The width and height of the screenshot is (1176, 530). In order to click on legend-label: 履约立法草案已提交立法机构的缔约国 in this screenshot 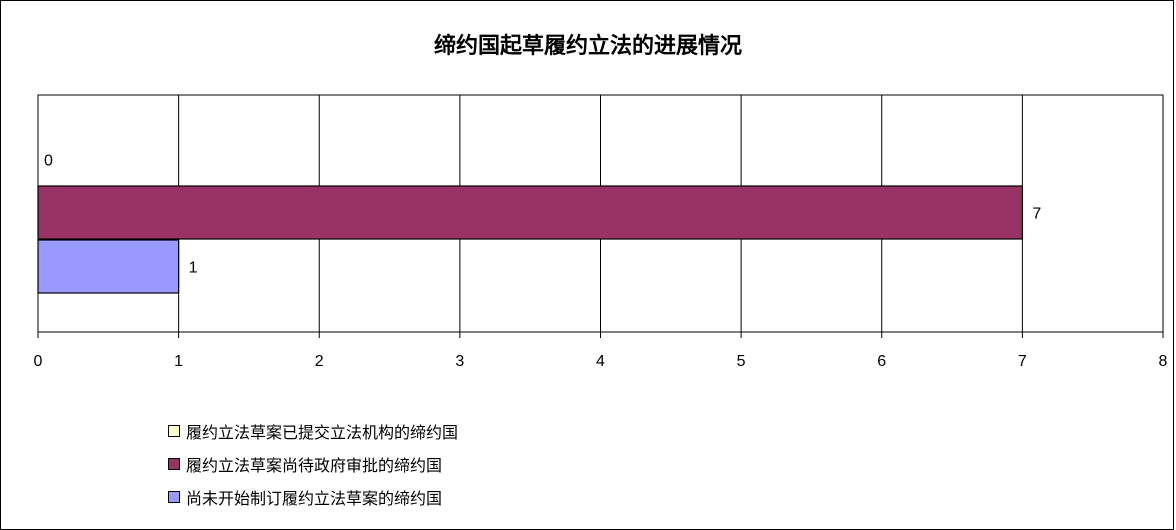, I will do `click(322, 432)`.